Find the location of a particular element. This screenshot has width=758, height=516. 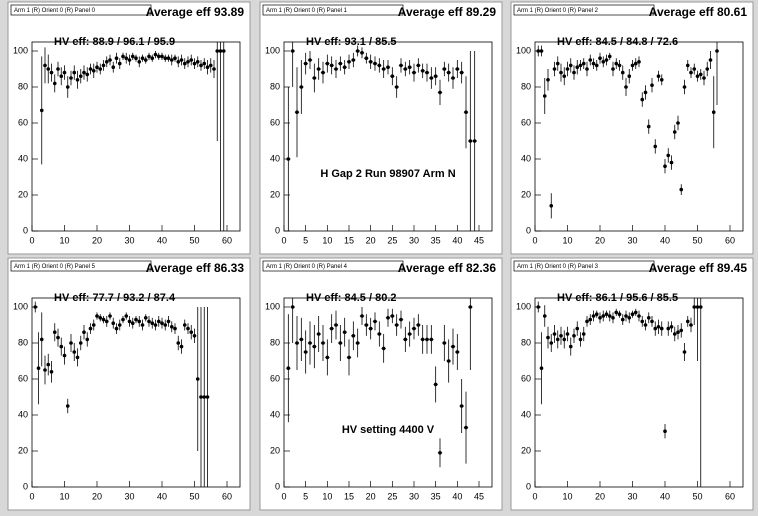

average-eff: Average eff 93.89 is located at coordinates (195, 12).